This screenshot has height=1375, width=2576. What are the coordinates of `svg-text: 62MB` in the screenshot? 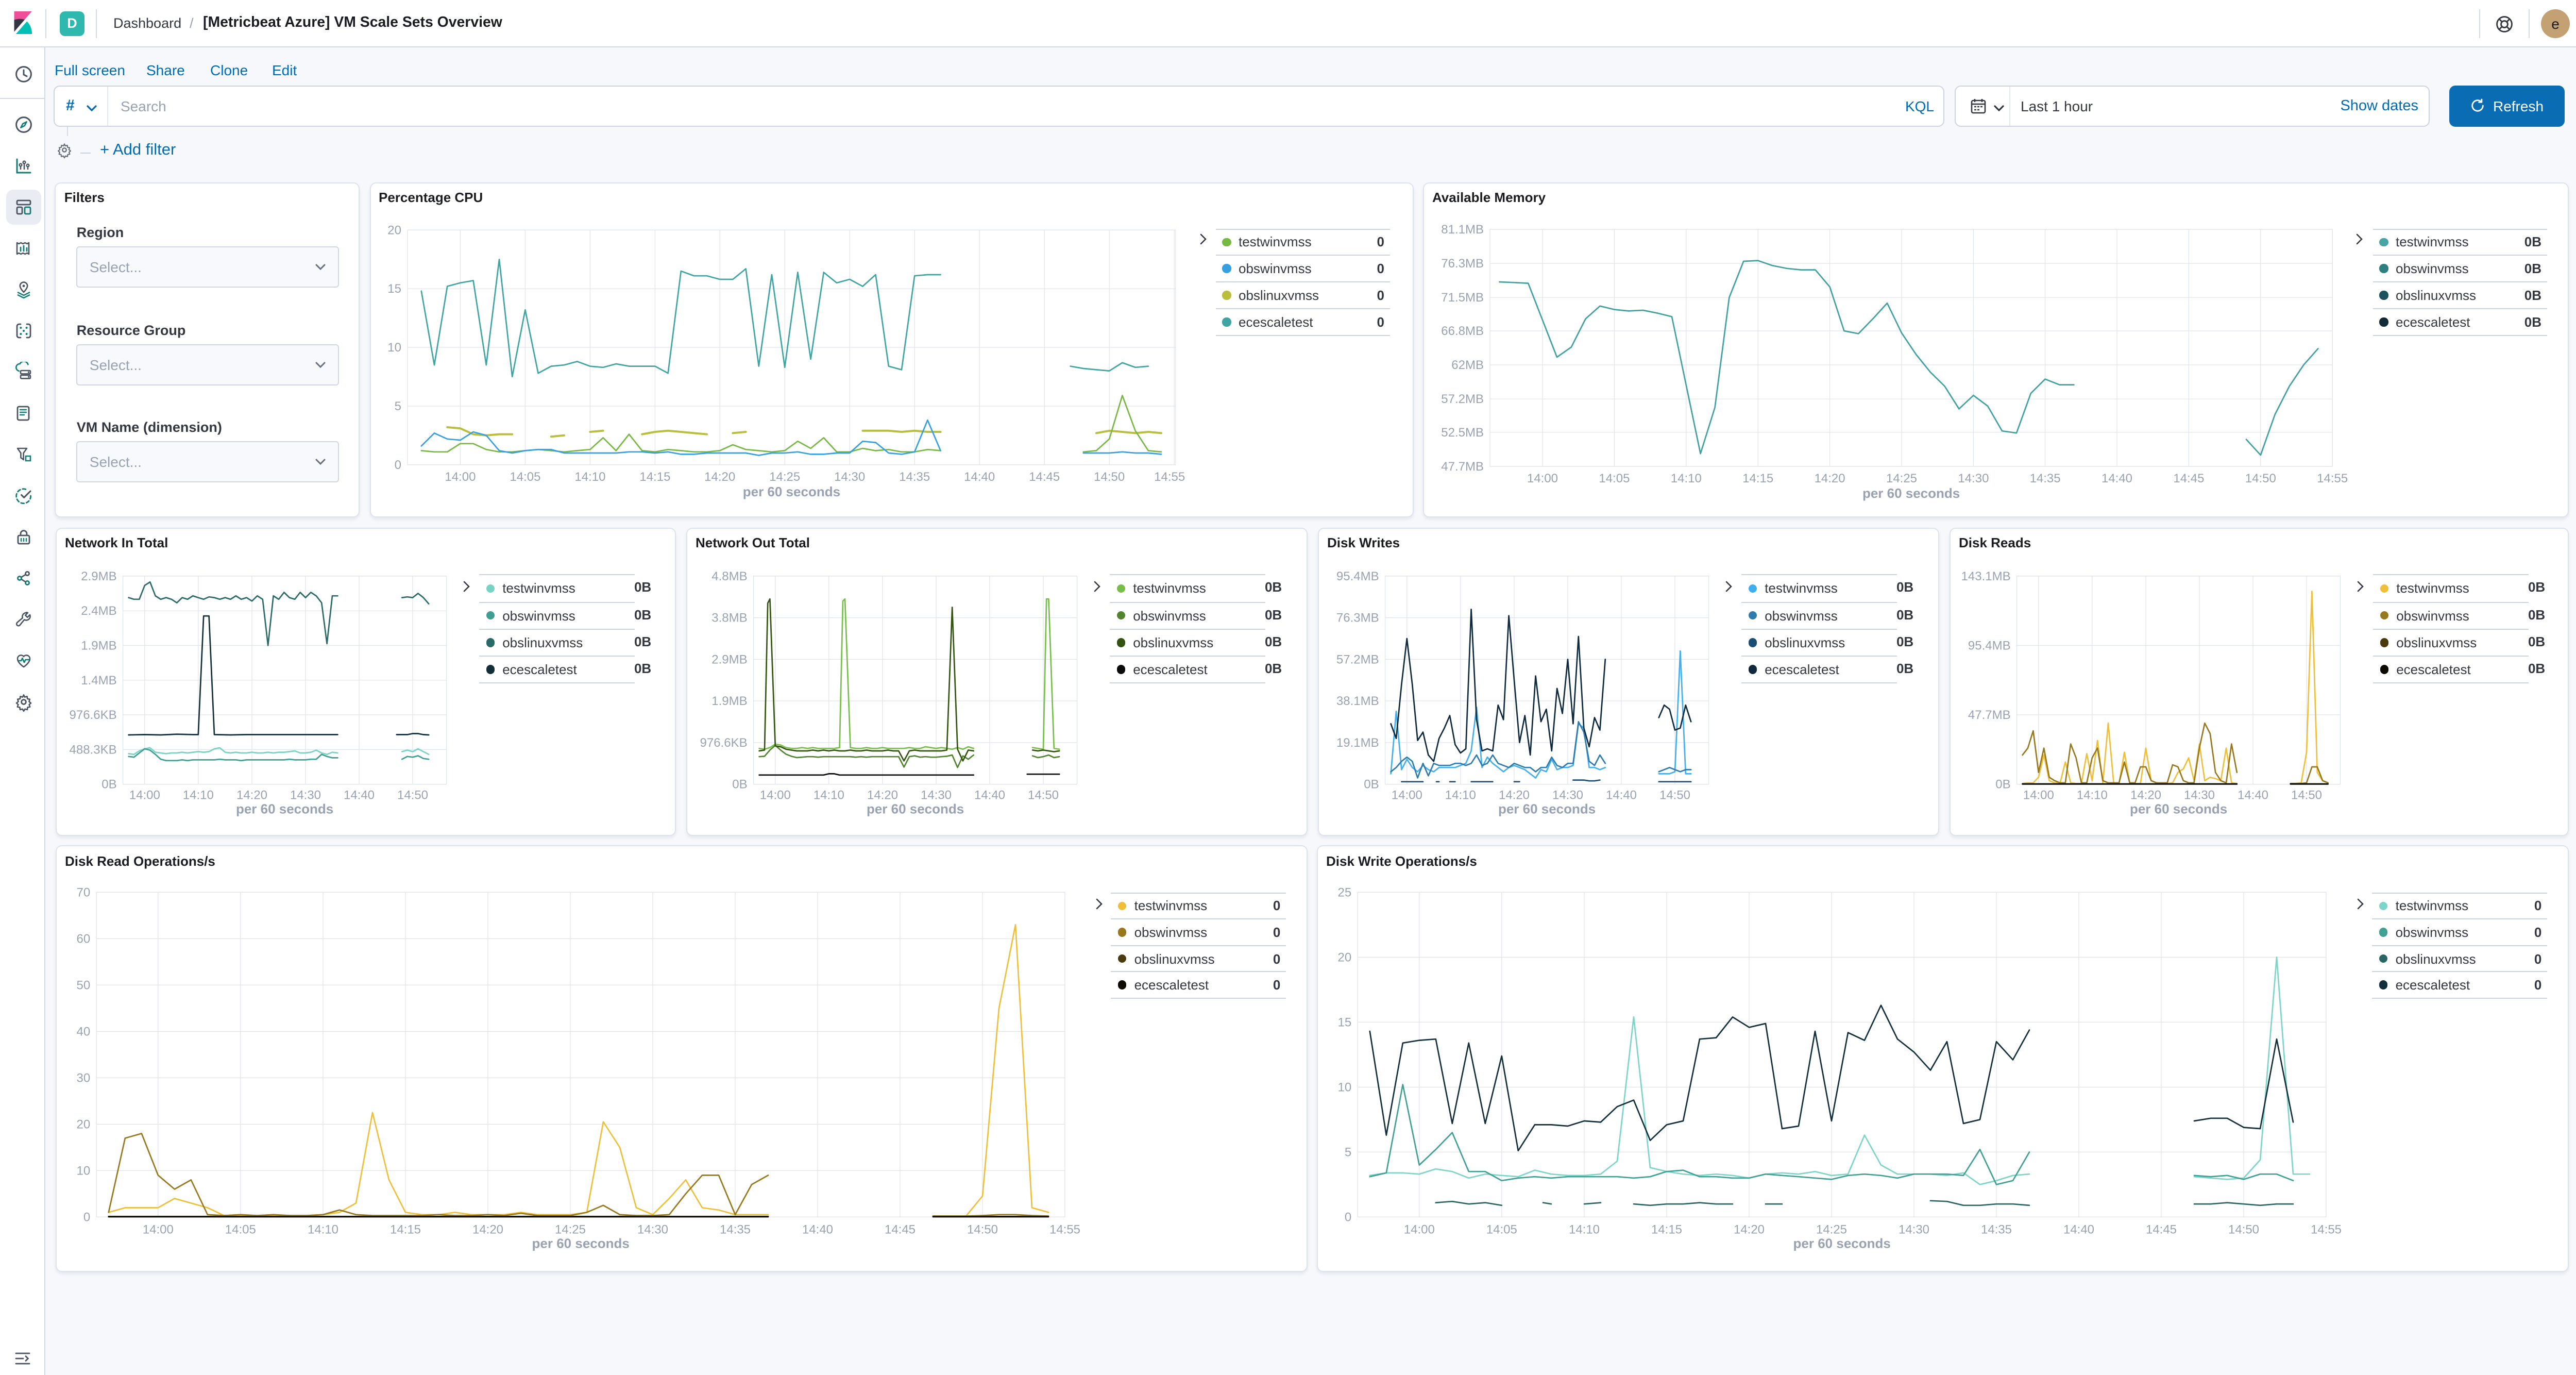 It's located at (1467, 365).